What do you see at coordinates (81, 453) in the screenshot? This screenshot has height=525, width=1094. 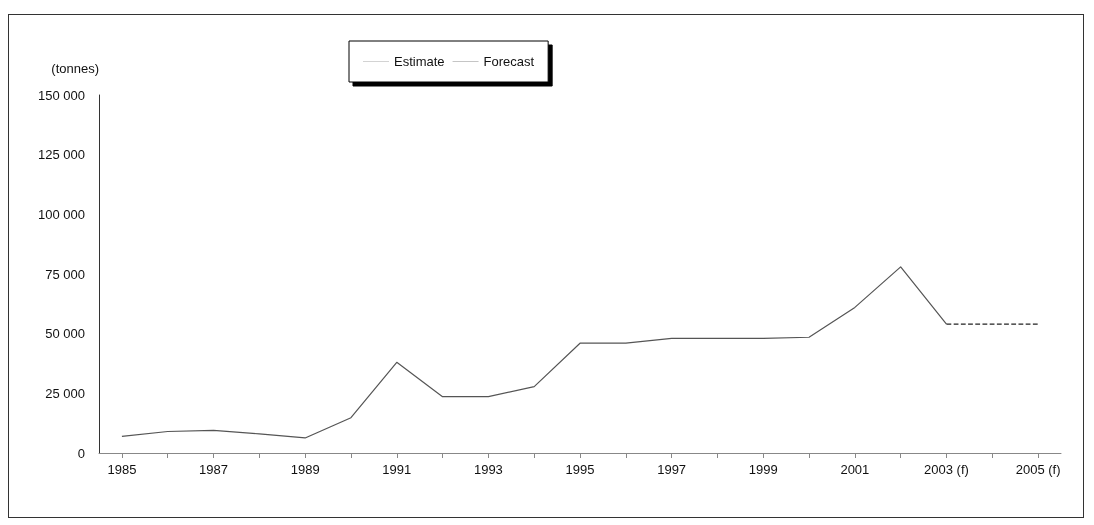 I see `y-tick-label: 0` at bounding box center [81, 453].